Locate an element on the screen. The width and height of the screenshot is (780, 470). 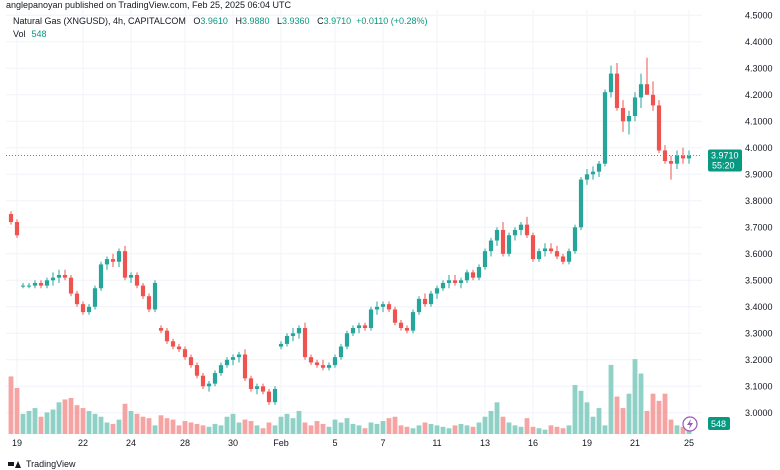
price-tag-box is located at coordinates (725, 160).